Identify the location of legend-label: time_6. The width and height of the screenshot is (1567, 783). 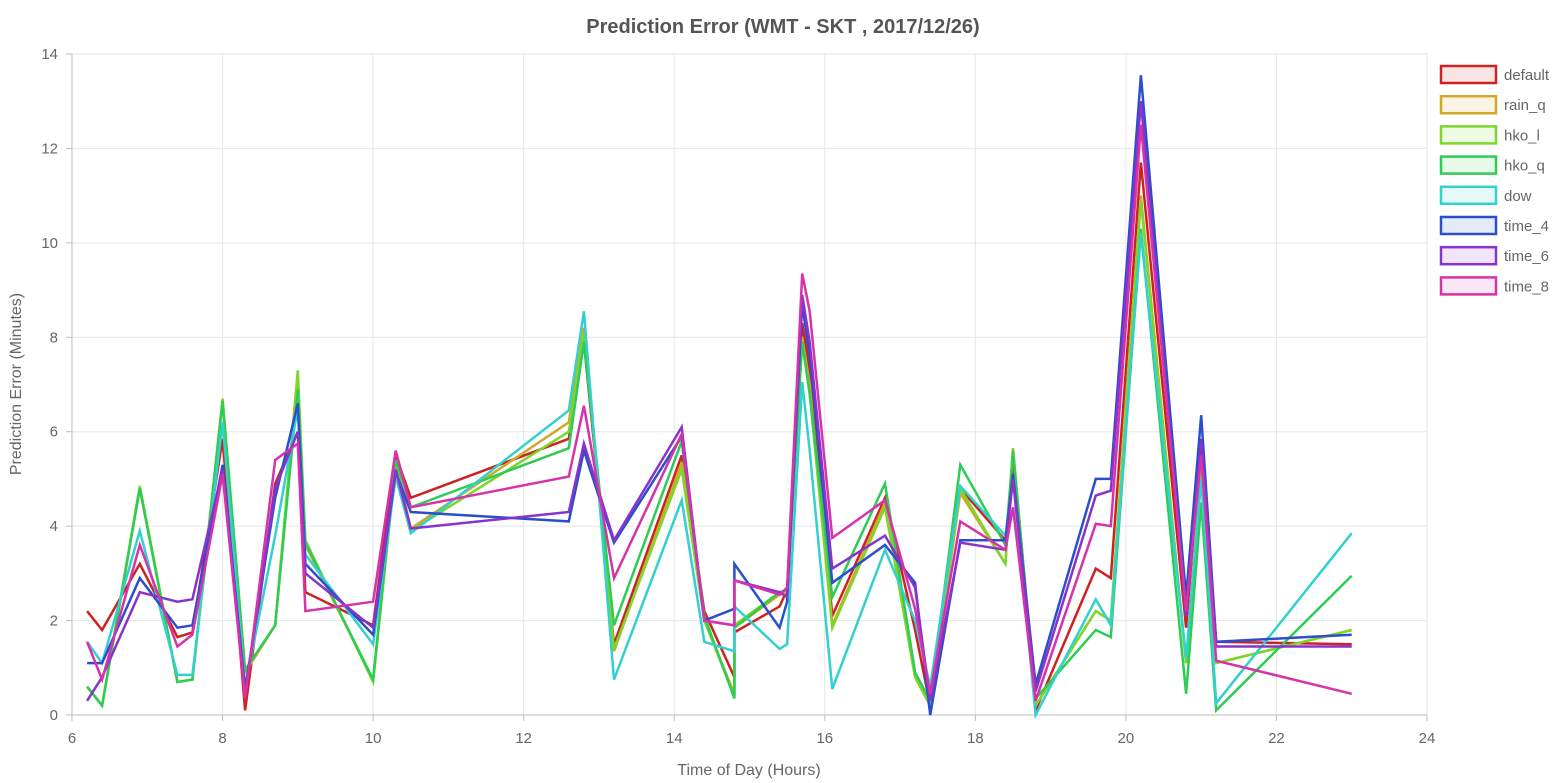
(1526, 256).